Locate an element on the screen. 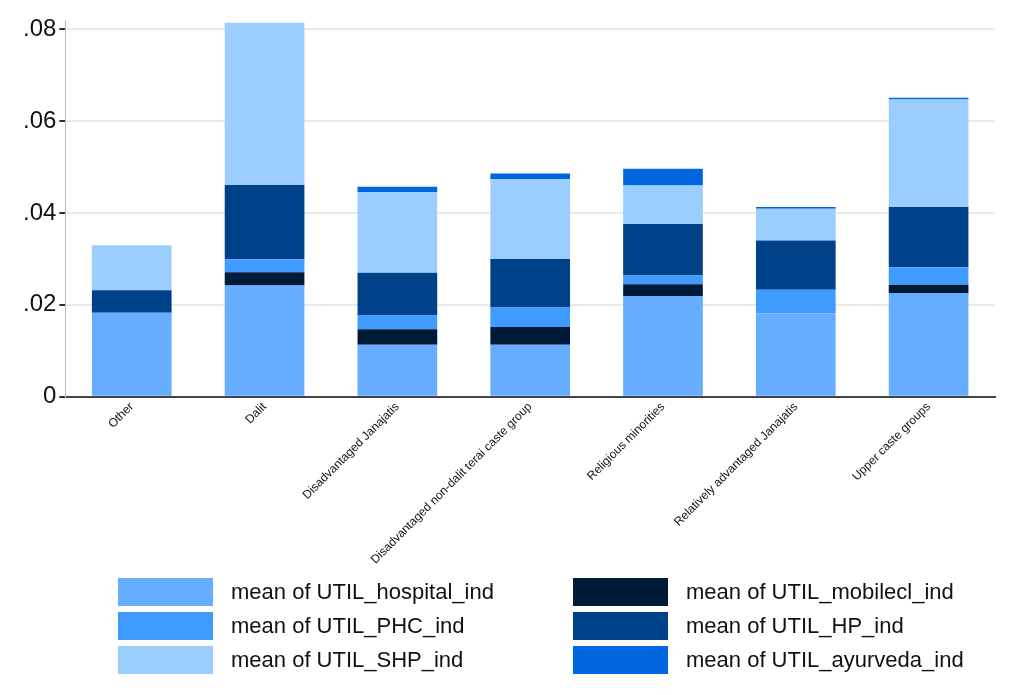 This screenshot has width=1025, height=695. legend-label: mean of UTIL_SHP_ind is located at coordinates (347, 660).